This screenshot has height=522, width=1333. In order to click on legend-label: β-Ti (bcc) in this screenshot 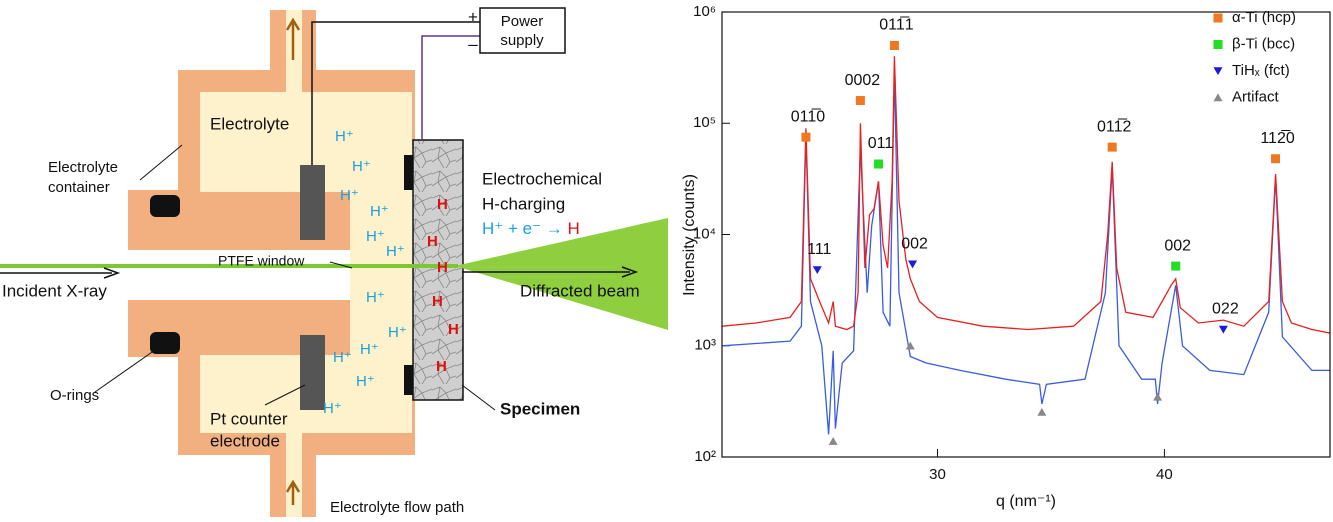, I will do `click(1263, 43)`.